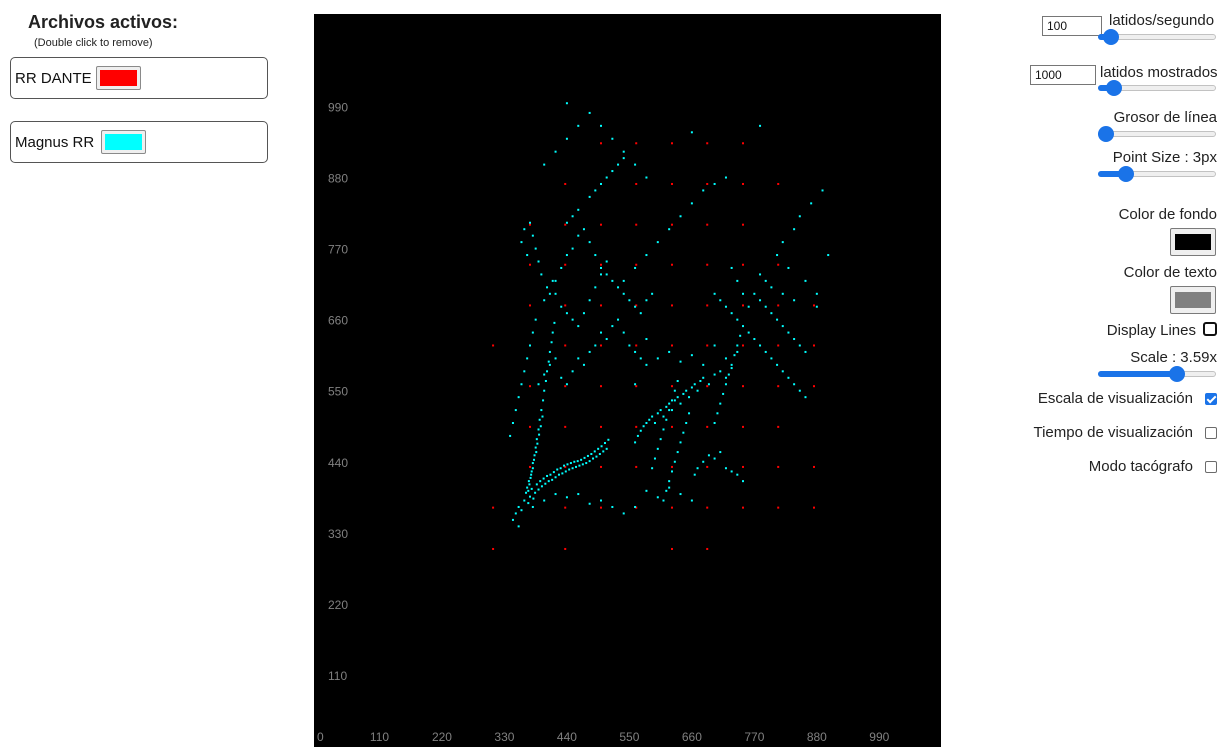  Describe the element at coordinates (1193, 242) in the screenshot. I see `background-color-picker` at that location.